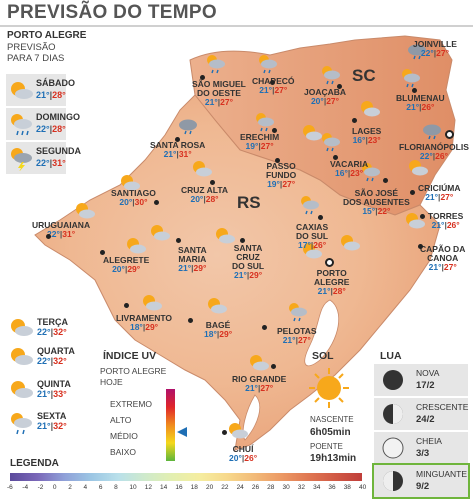 This screenshot has width=473, height=500. What do you see at coordinates (111, 382) in the screenshot?
I see `uv-sub2: HOJE` at bounding box center [111, 382].